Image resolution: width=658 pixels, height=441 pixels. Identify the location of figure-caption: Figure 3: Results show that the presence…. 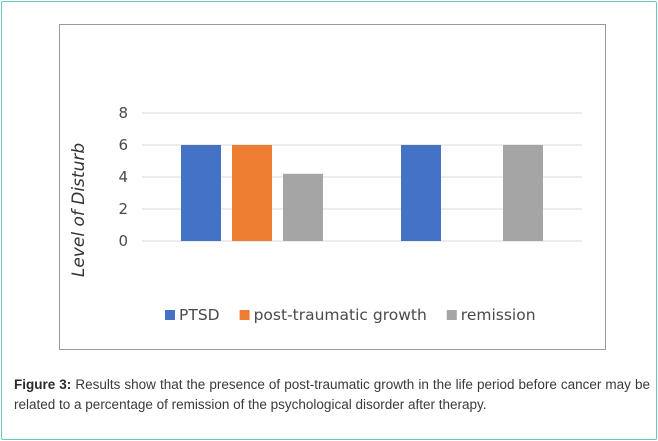
(332, 395).